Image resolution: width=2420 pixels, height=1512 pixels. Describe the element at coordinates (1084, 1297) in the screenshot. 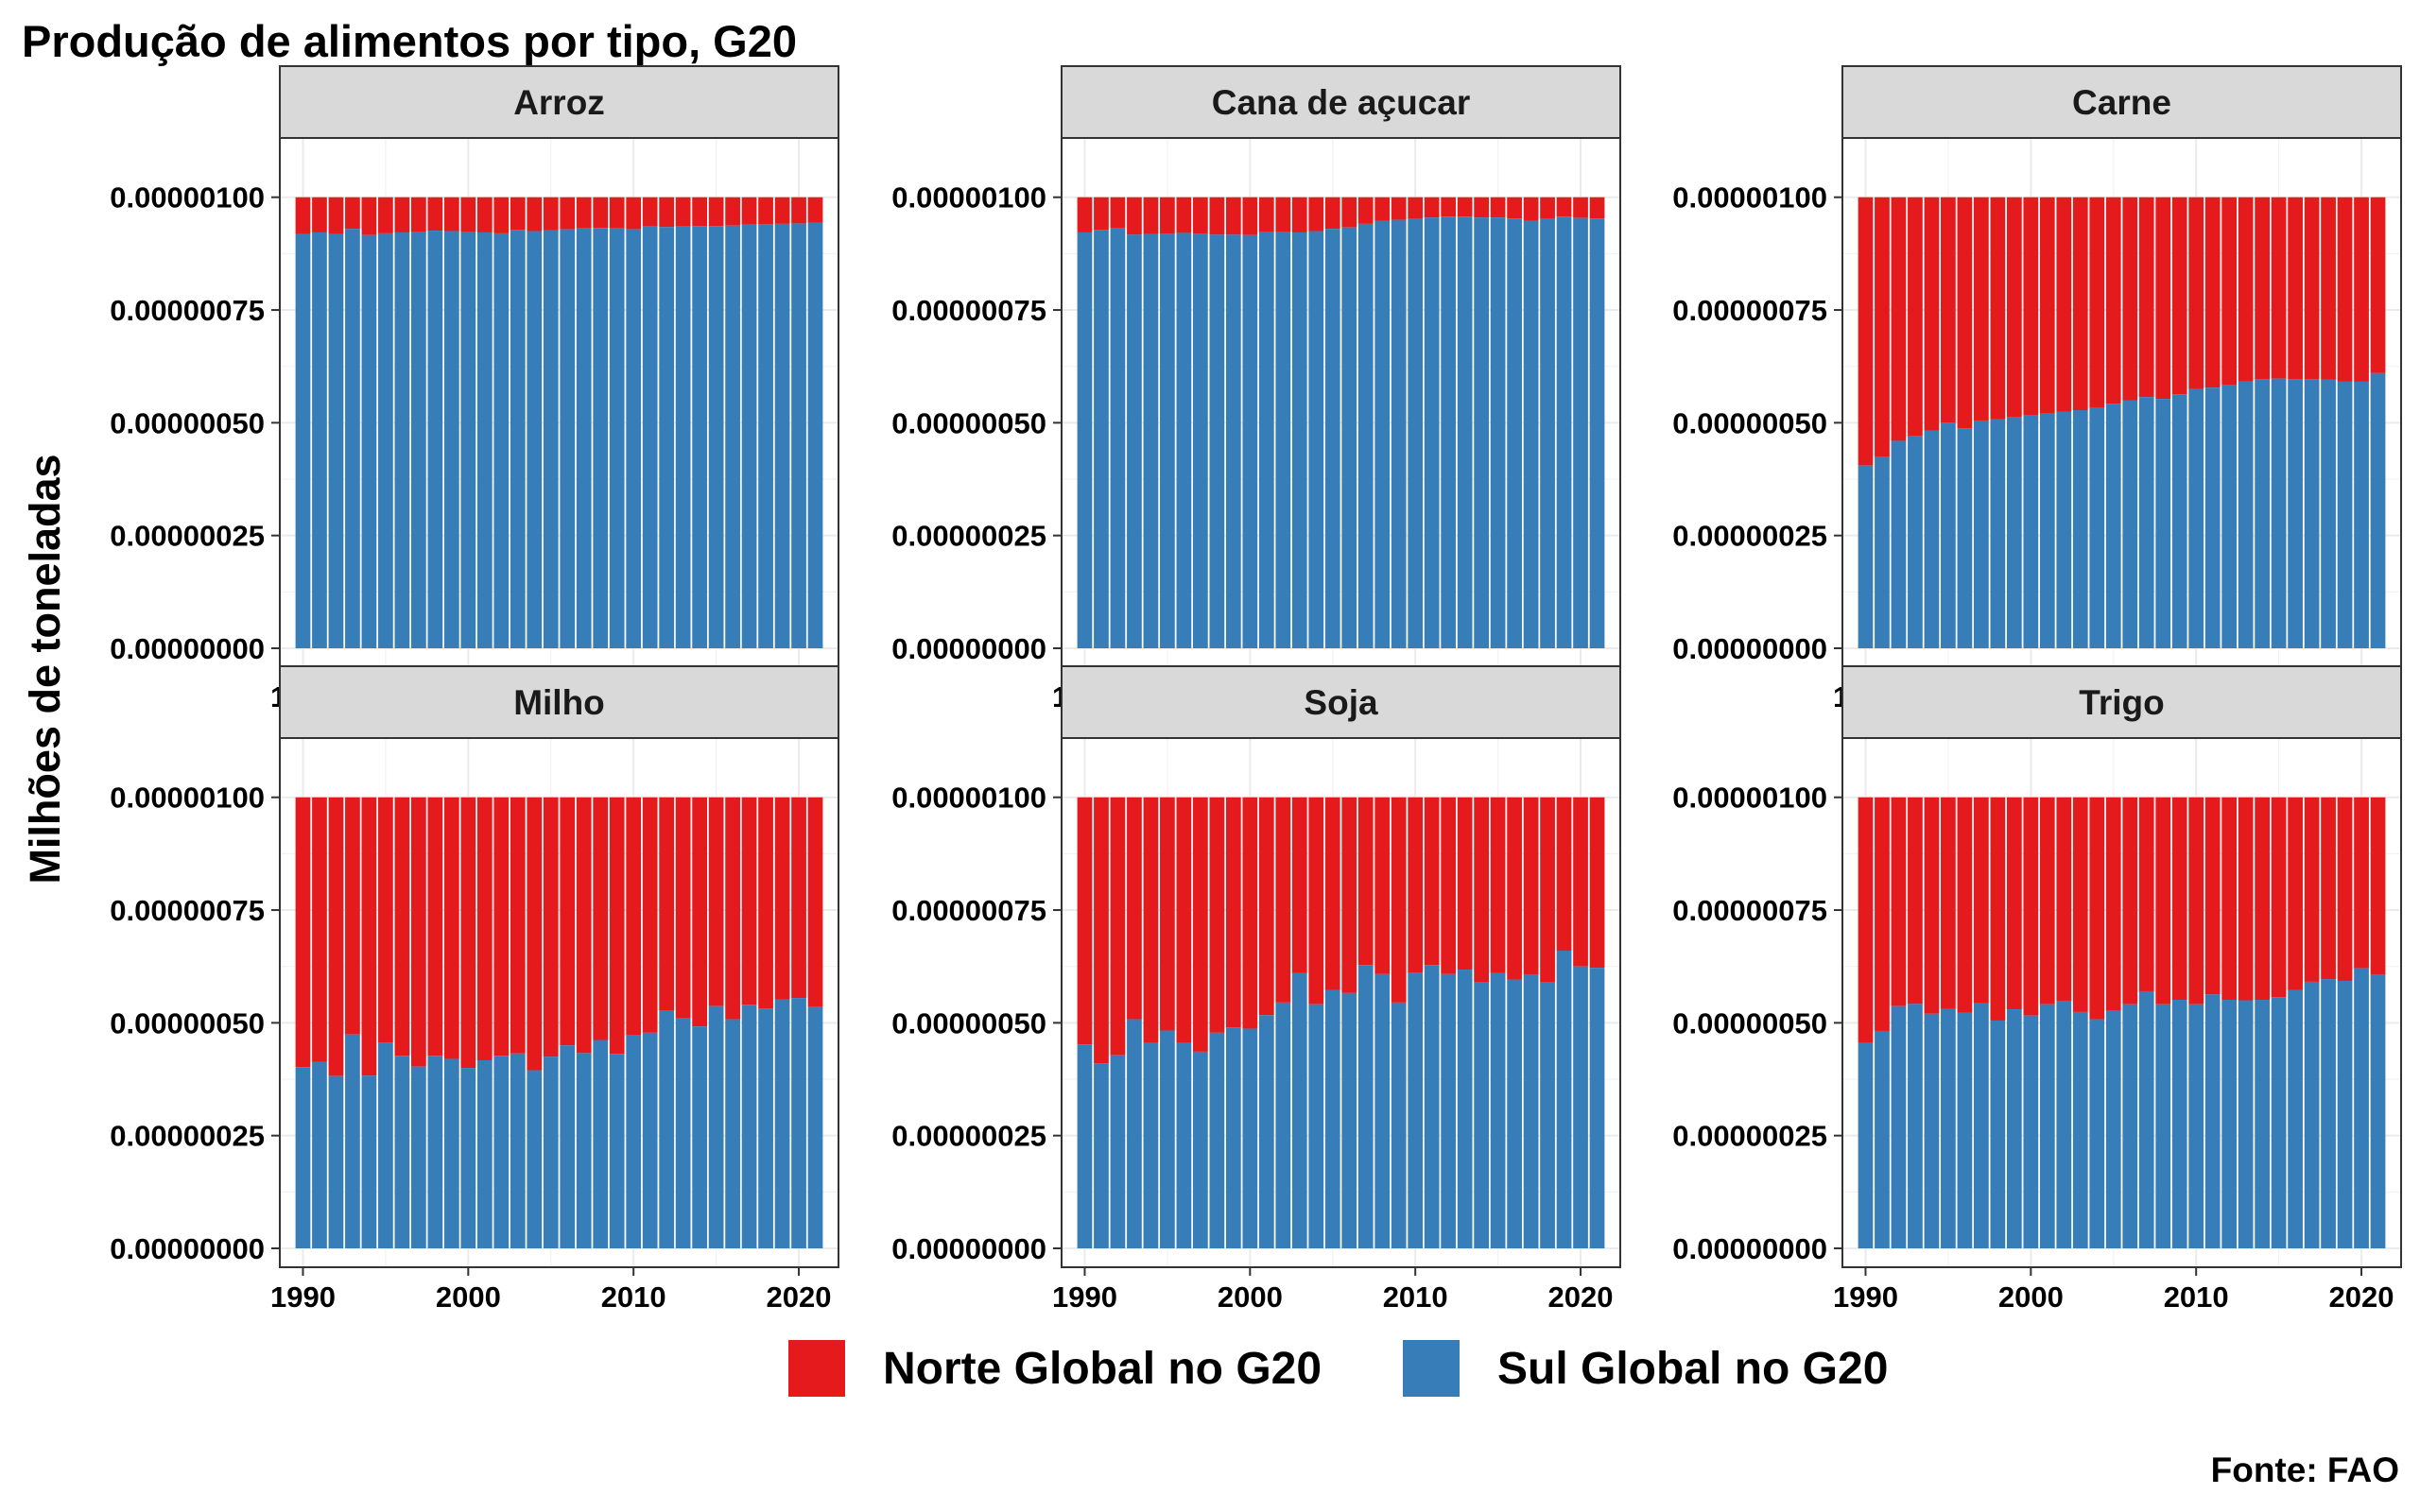

I see `x-tick-label: 1990` at that location.